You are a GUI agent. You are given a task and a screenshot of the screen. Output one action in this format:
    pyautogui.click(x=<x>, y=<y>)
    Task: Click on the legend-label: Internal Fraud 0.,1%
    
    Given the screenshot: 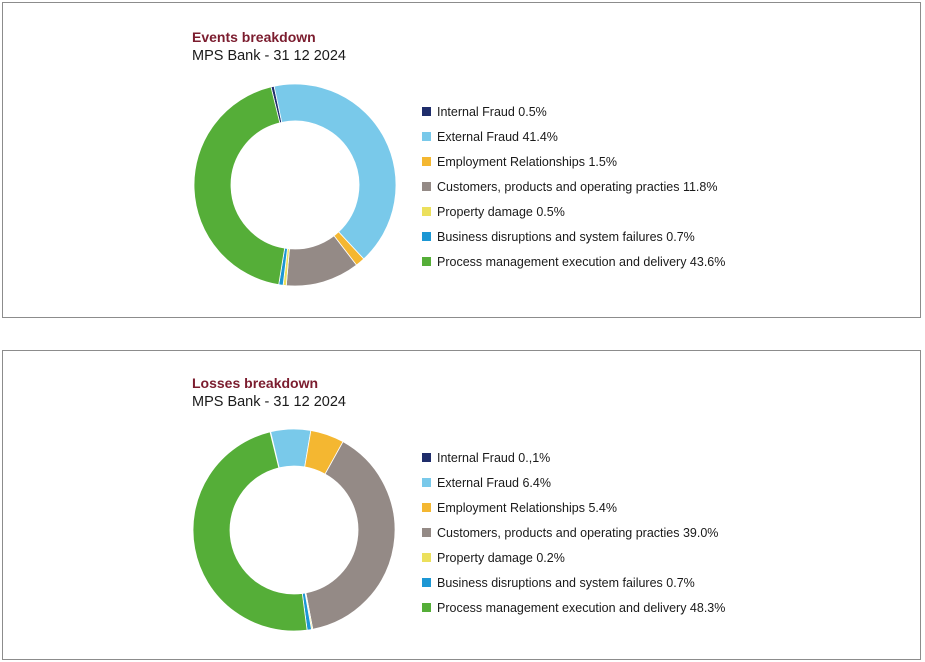 What is the action you would take?
    pyautogui.click(x=494, y=457)
    